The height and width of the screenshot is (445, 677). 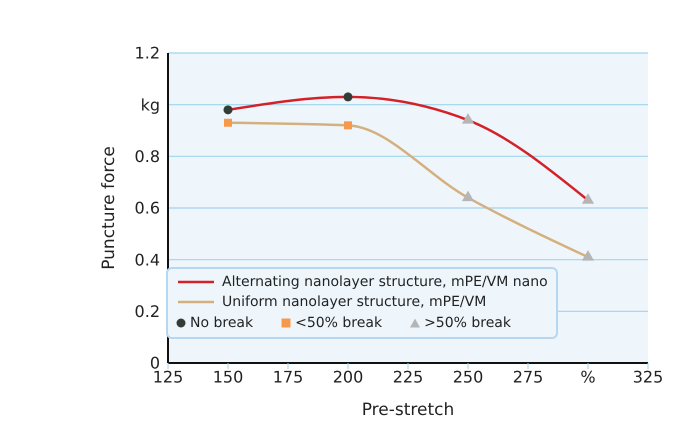 I want to click on legend-label: >50% break, so click(x=467, y=323).